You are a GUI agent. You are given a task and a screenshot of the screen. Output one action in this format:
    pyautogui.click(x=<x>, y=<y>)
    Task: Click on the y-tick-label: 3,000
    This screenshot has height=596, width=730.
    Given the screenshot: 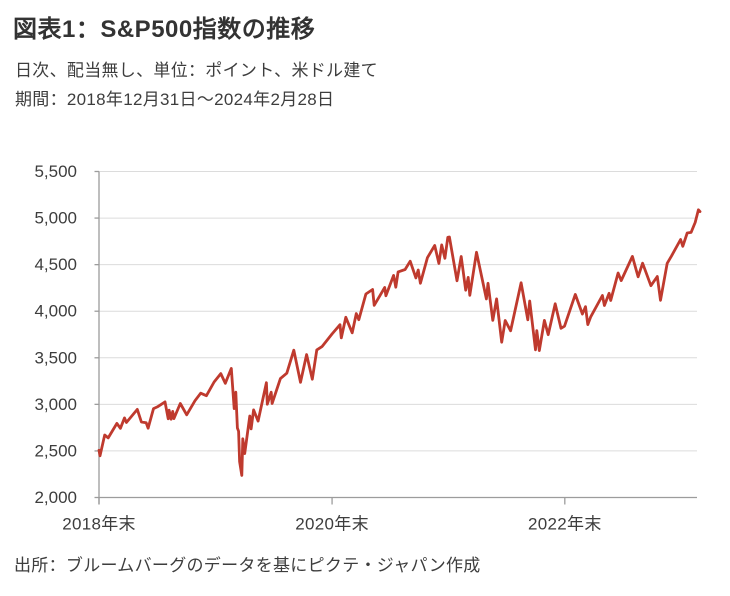 What is the action you would take?
    pyautogui.click(x=55, y=404)
    